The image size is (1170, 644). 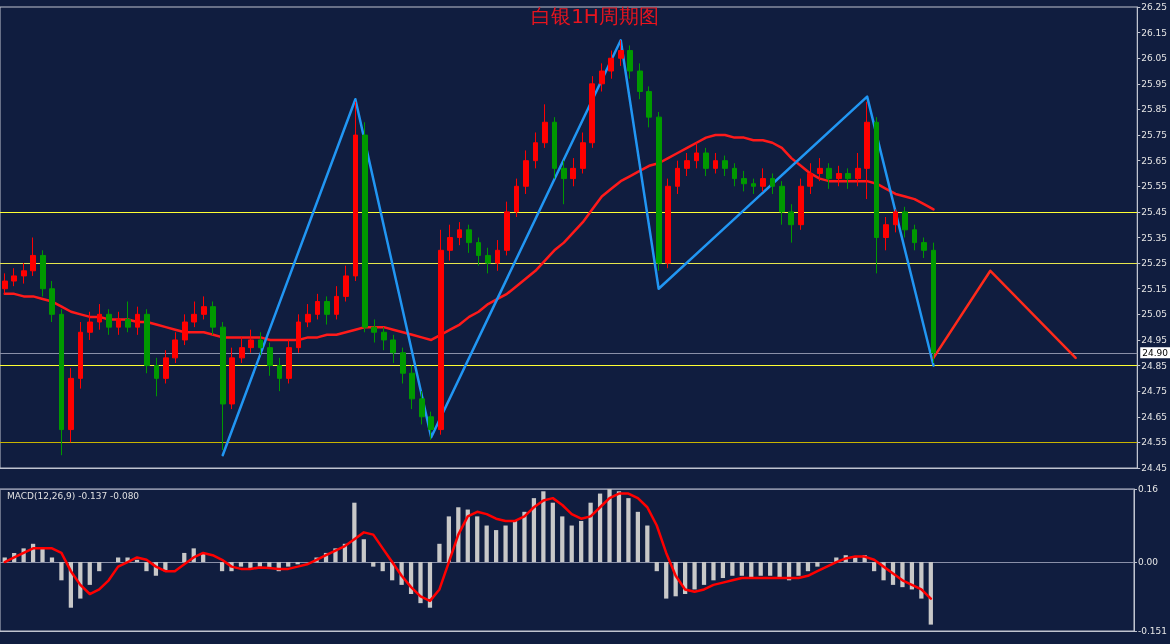 What do you see at coordinates (1148, 562) in the screenshot?
I see `y-tick-label: 0.00` at bounding box center [1148, 562].